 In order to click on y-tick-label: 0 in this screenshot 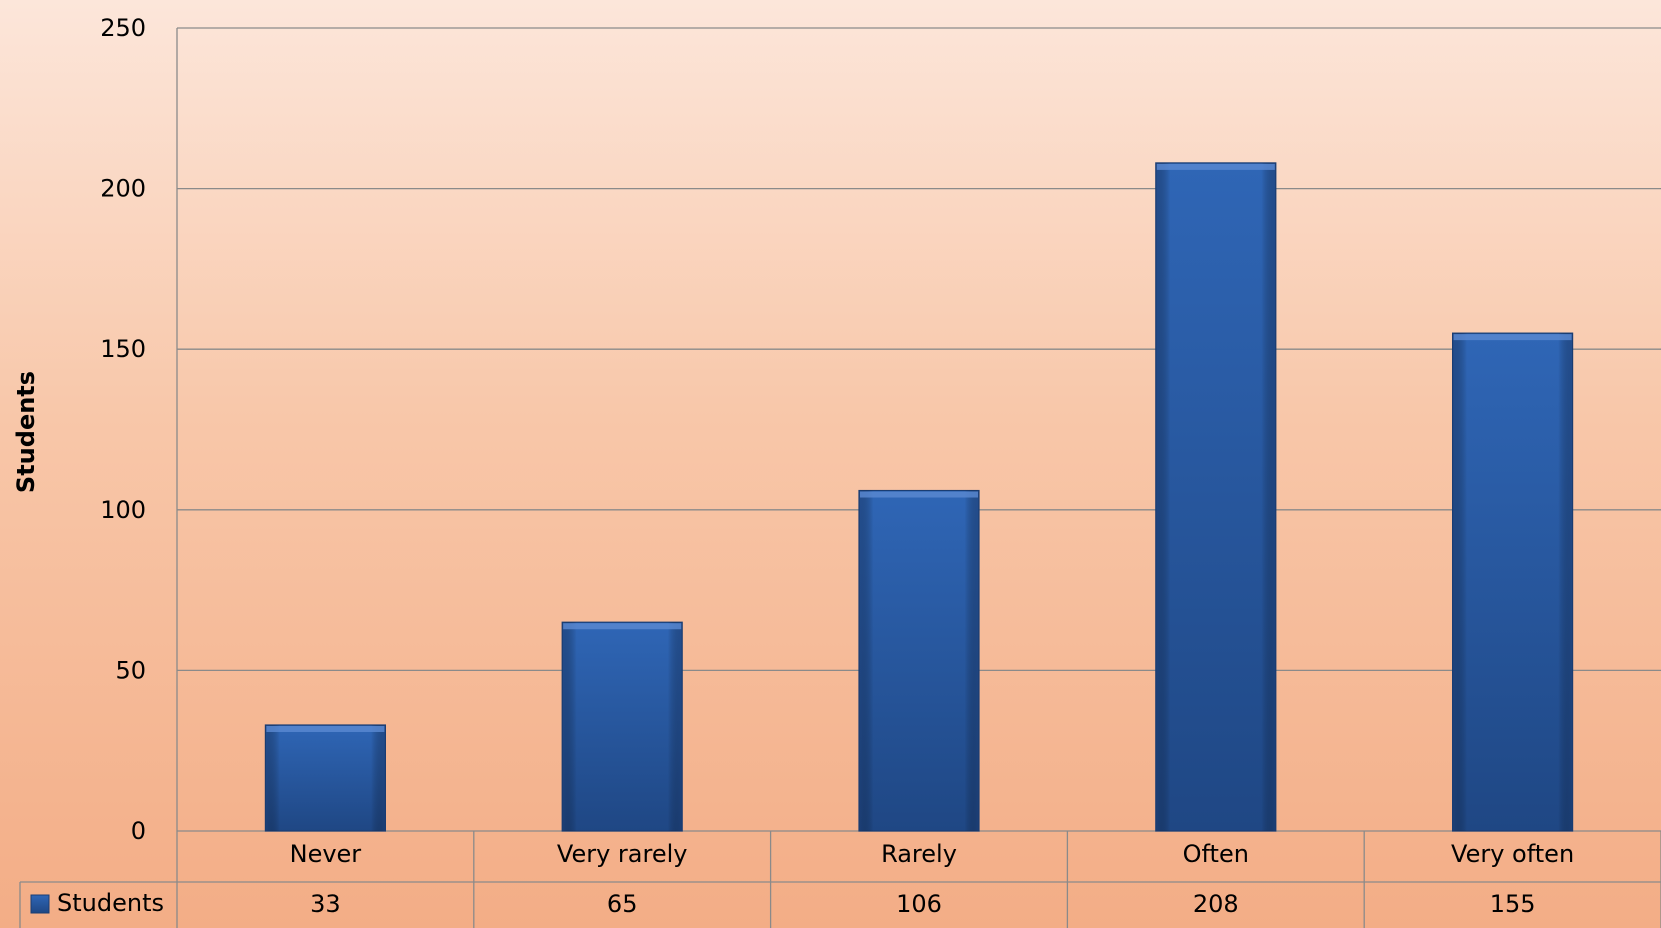, I will do `click(138, 831)`.